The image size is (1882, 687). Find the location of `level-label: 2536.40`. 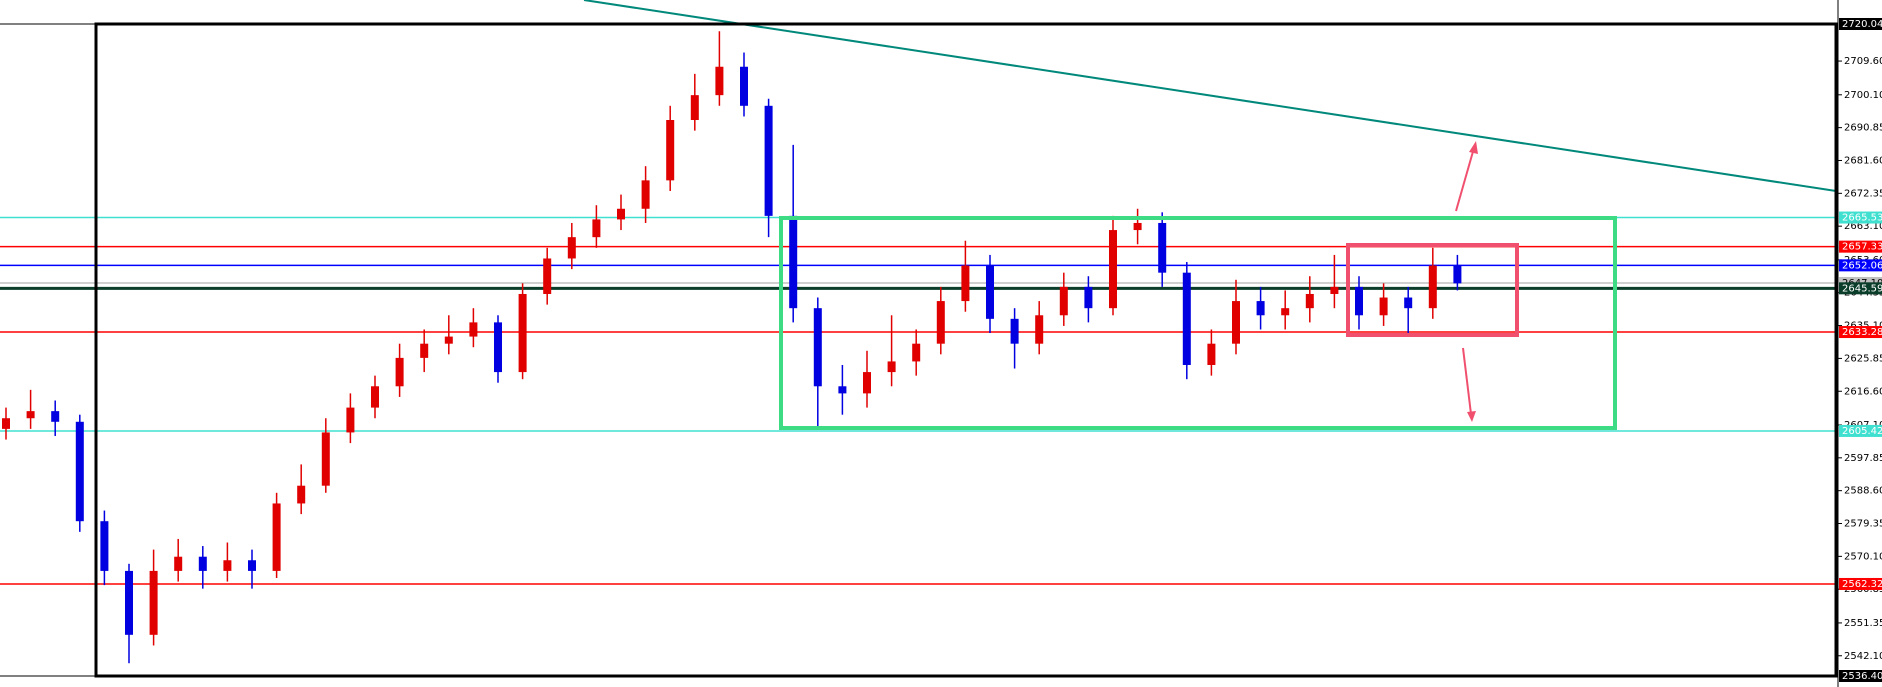

level-label: 2536.40 is located at coordinates (1862, 676).